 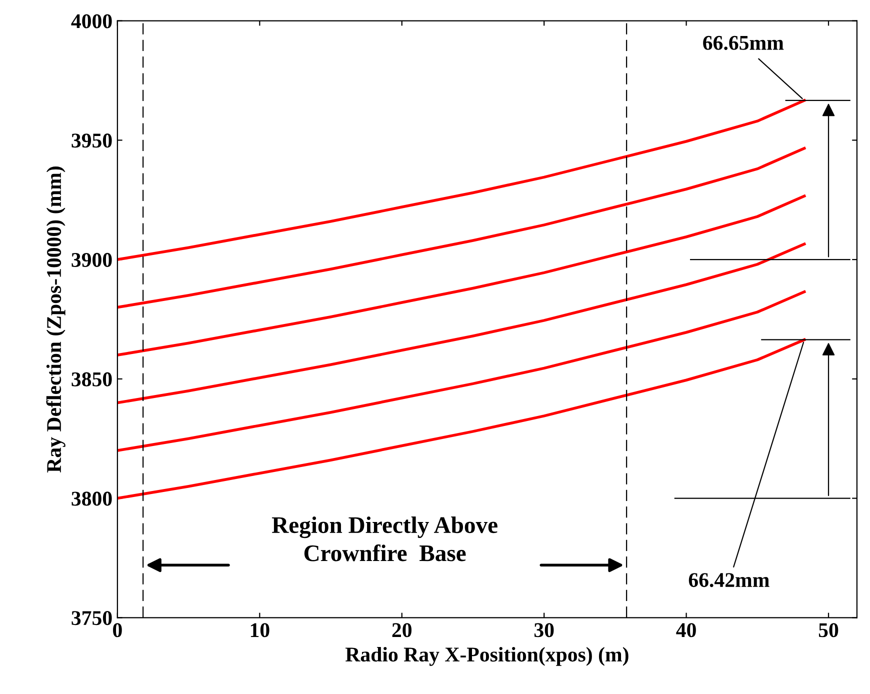 I want to click on y-tick-label: 3850, so click(x=92, y=379).